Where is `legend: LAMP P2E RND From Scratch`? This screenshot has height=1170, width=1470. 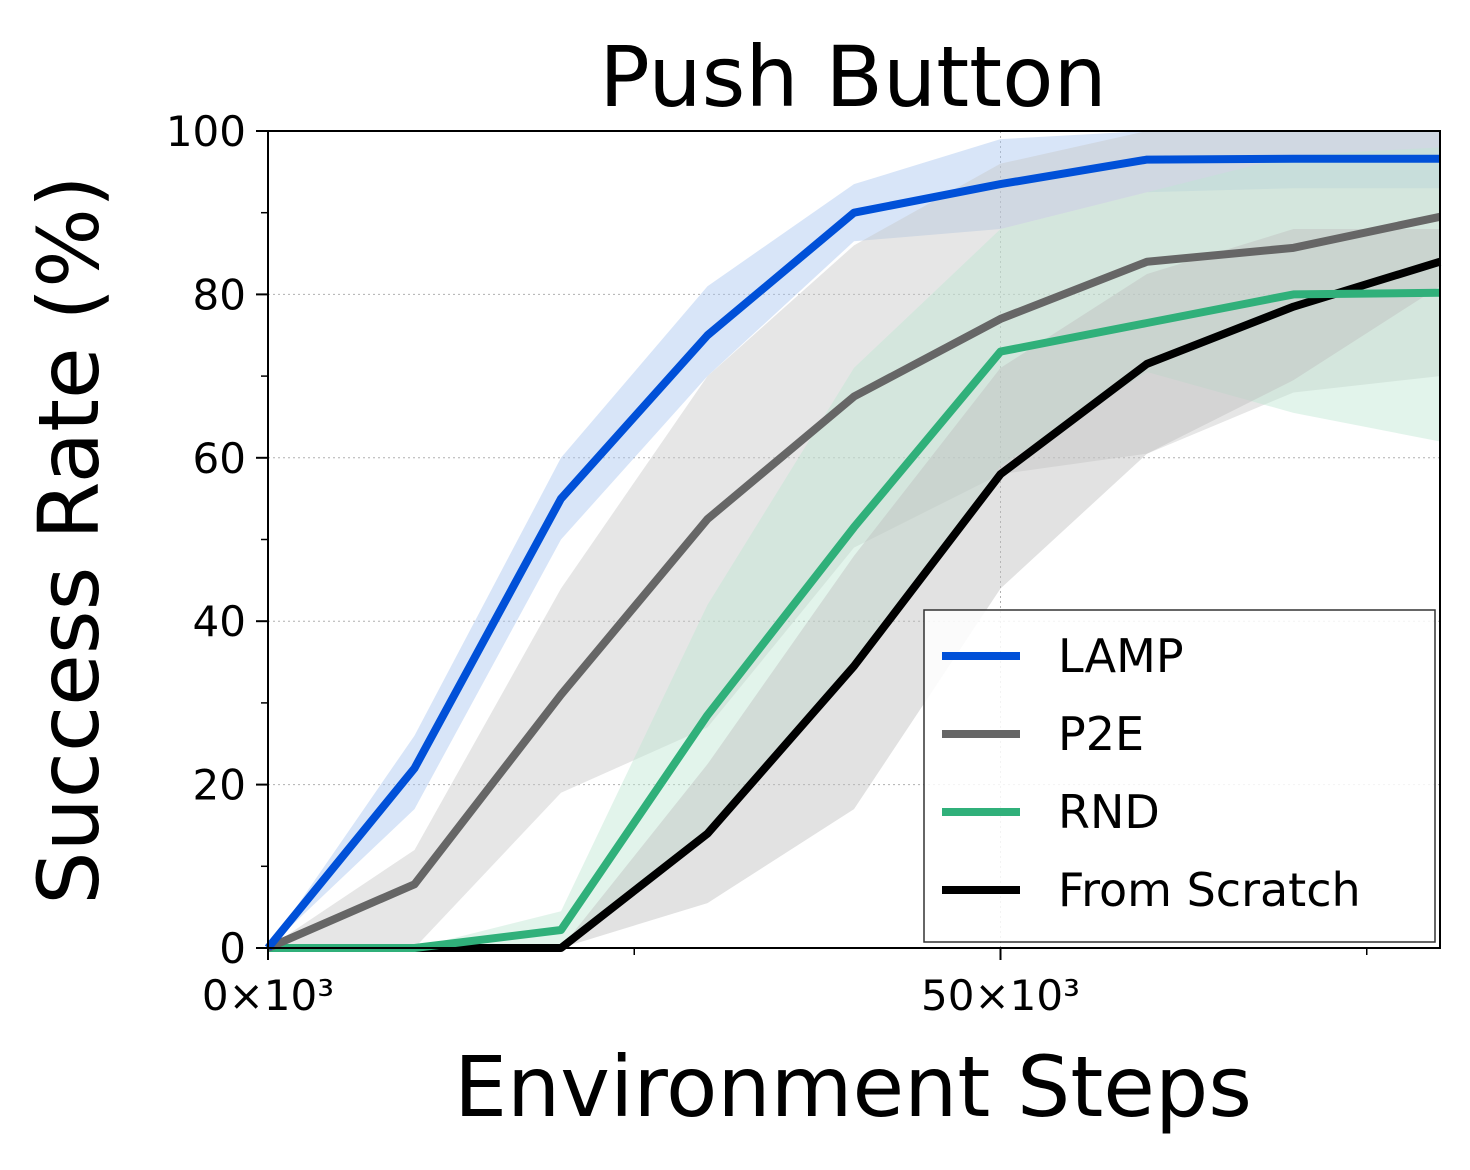
legend: LAMP P2E RND From Scratch is located at coordinates (1179, 776).